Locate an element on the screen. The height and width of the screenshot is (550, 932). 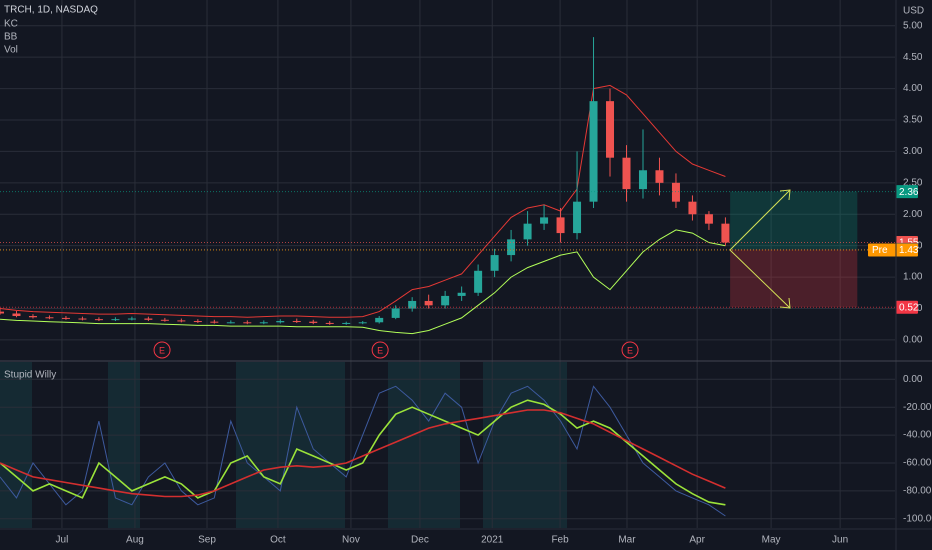
y-tick-label: 2.50 is located at coordinates (913, 182).